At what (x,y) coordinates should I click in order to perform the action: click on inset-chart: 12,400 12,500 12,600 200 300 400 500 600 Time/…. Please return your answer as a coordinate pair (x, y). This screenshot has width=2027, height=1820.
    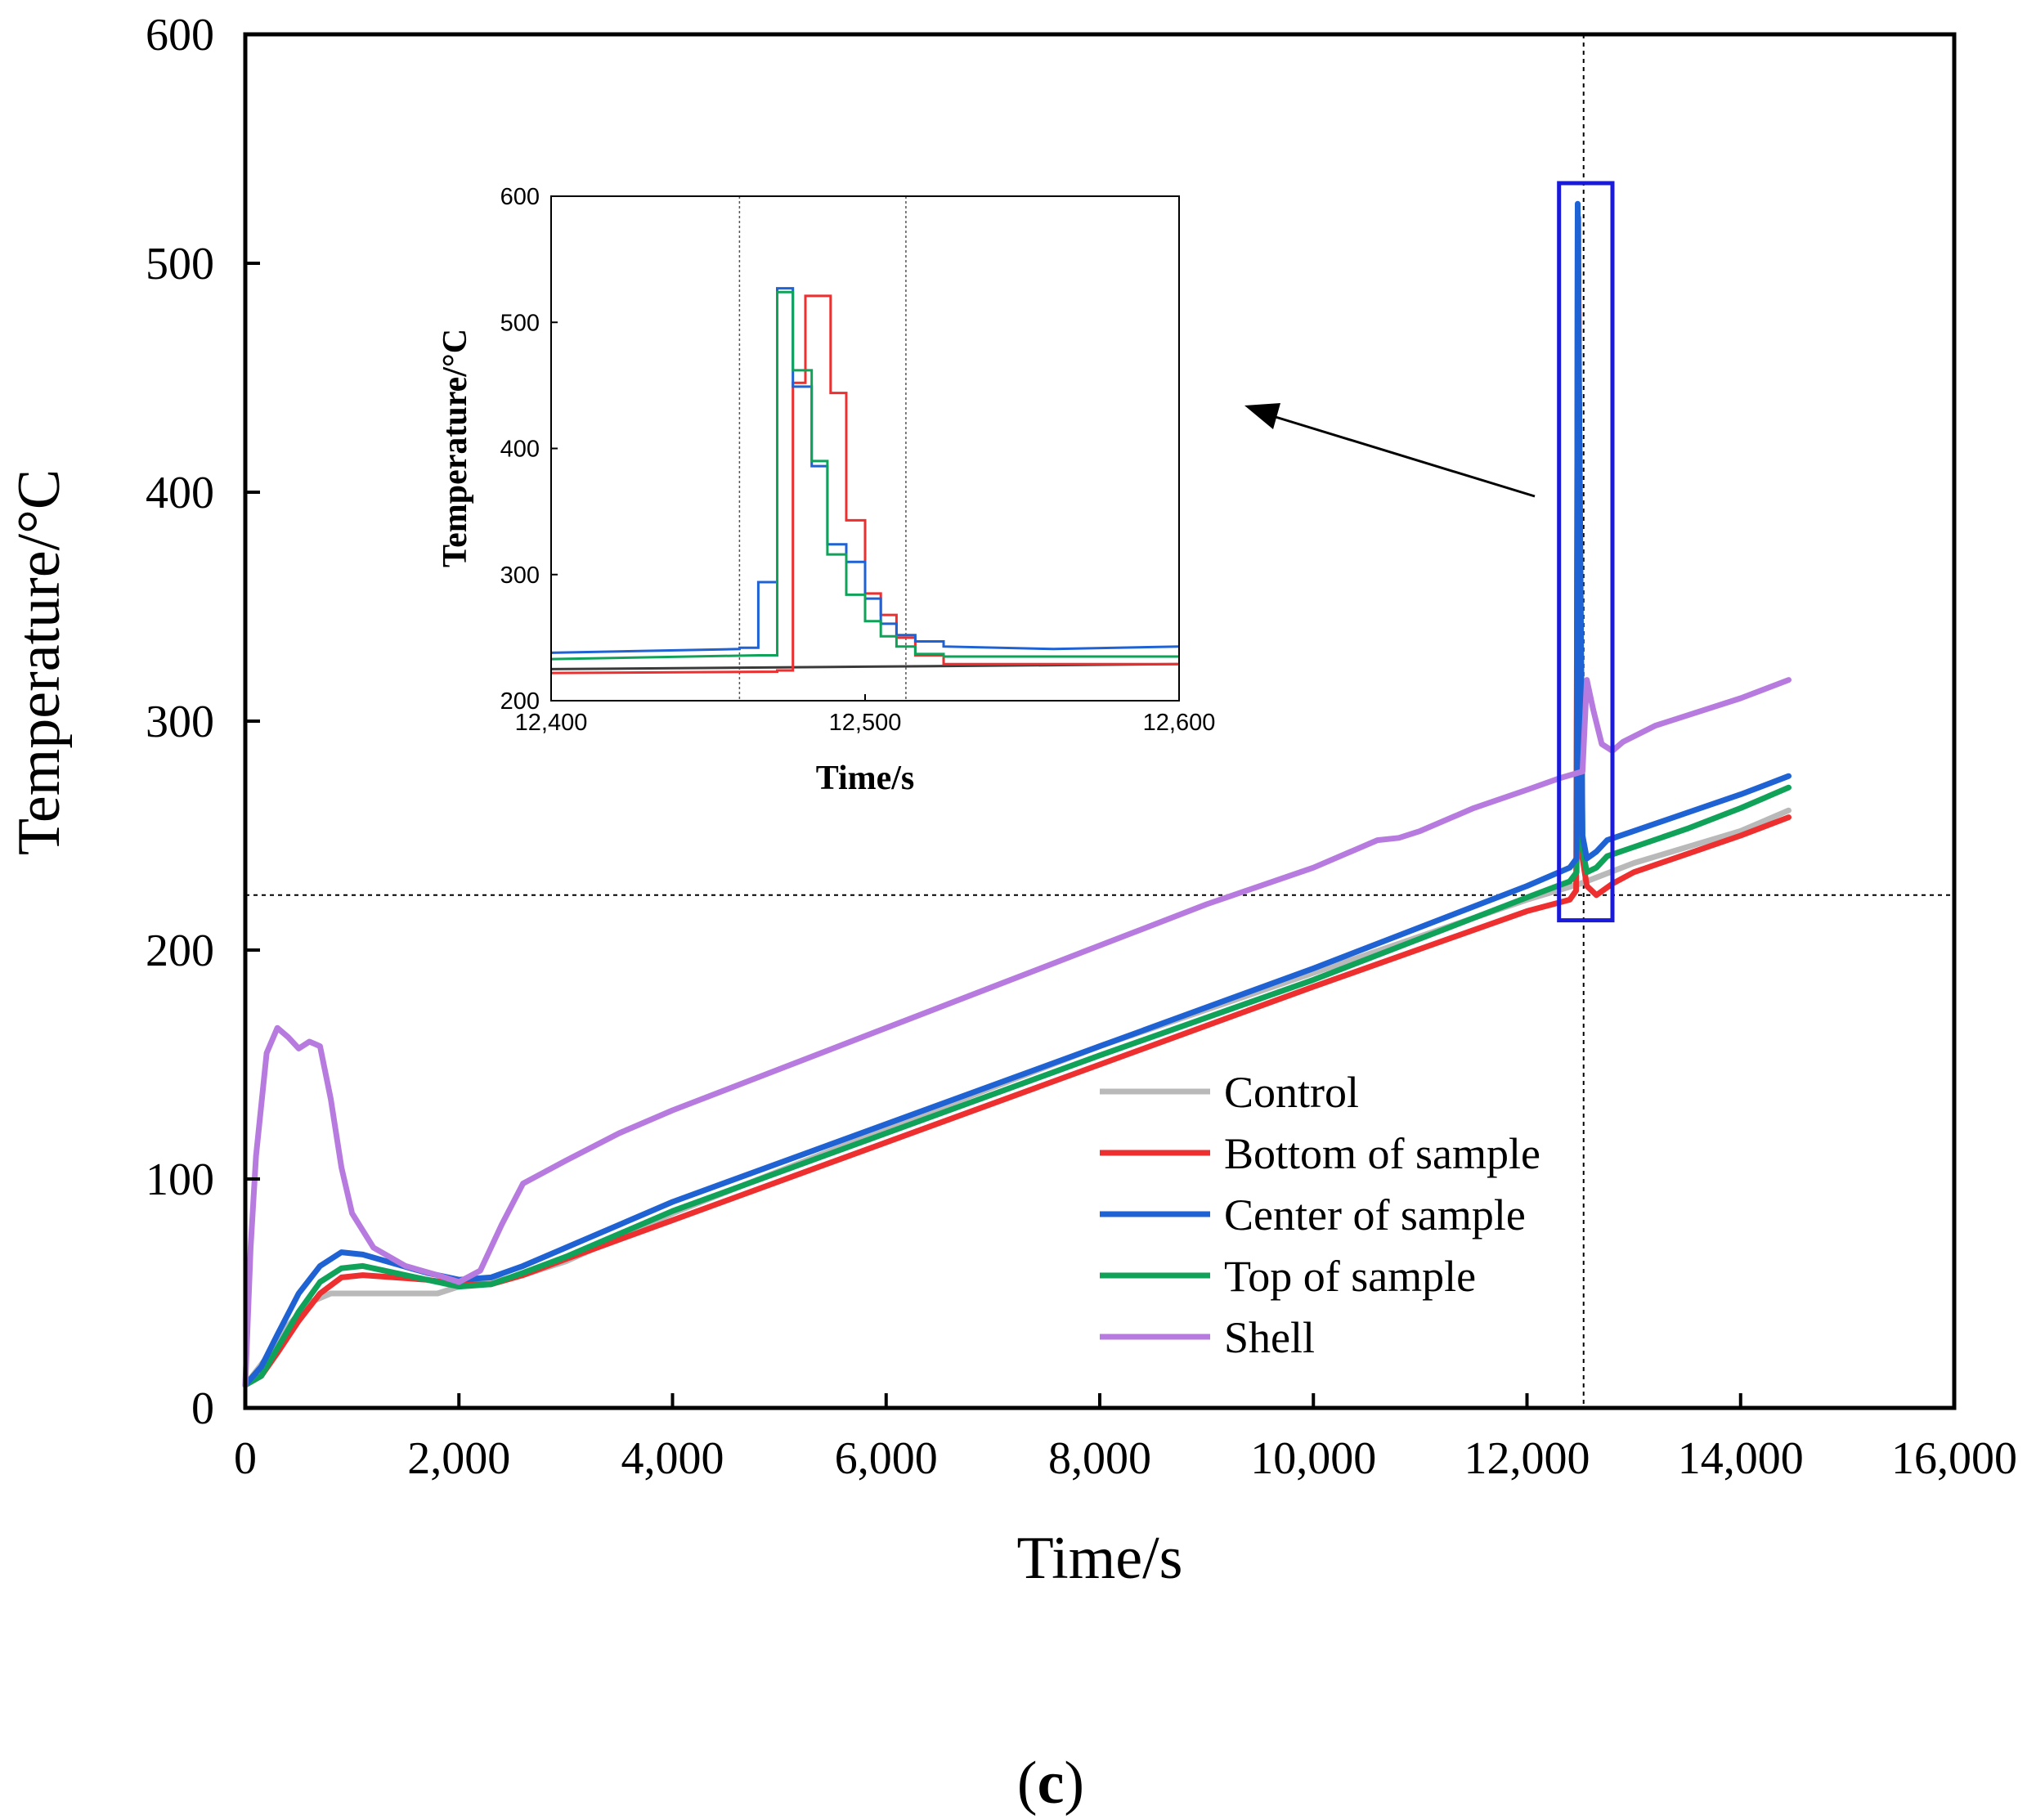
    Looking at the image, I should click on (826, 491).